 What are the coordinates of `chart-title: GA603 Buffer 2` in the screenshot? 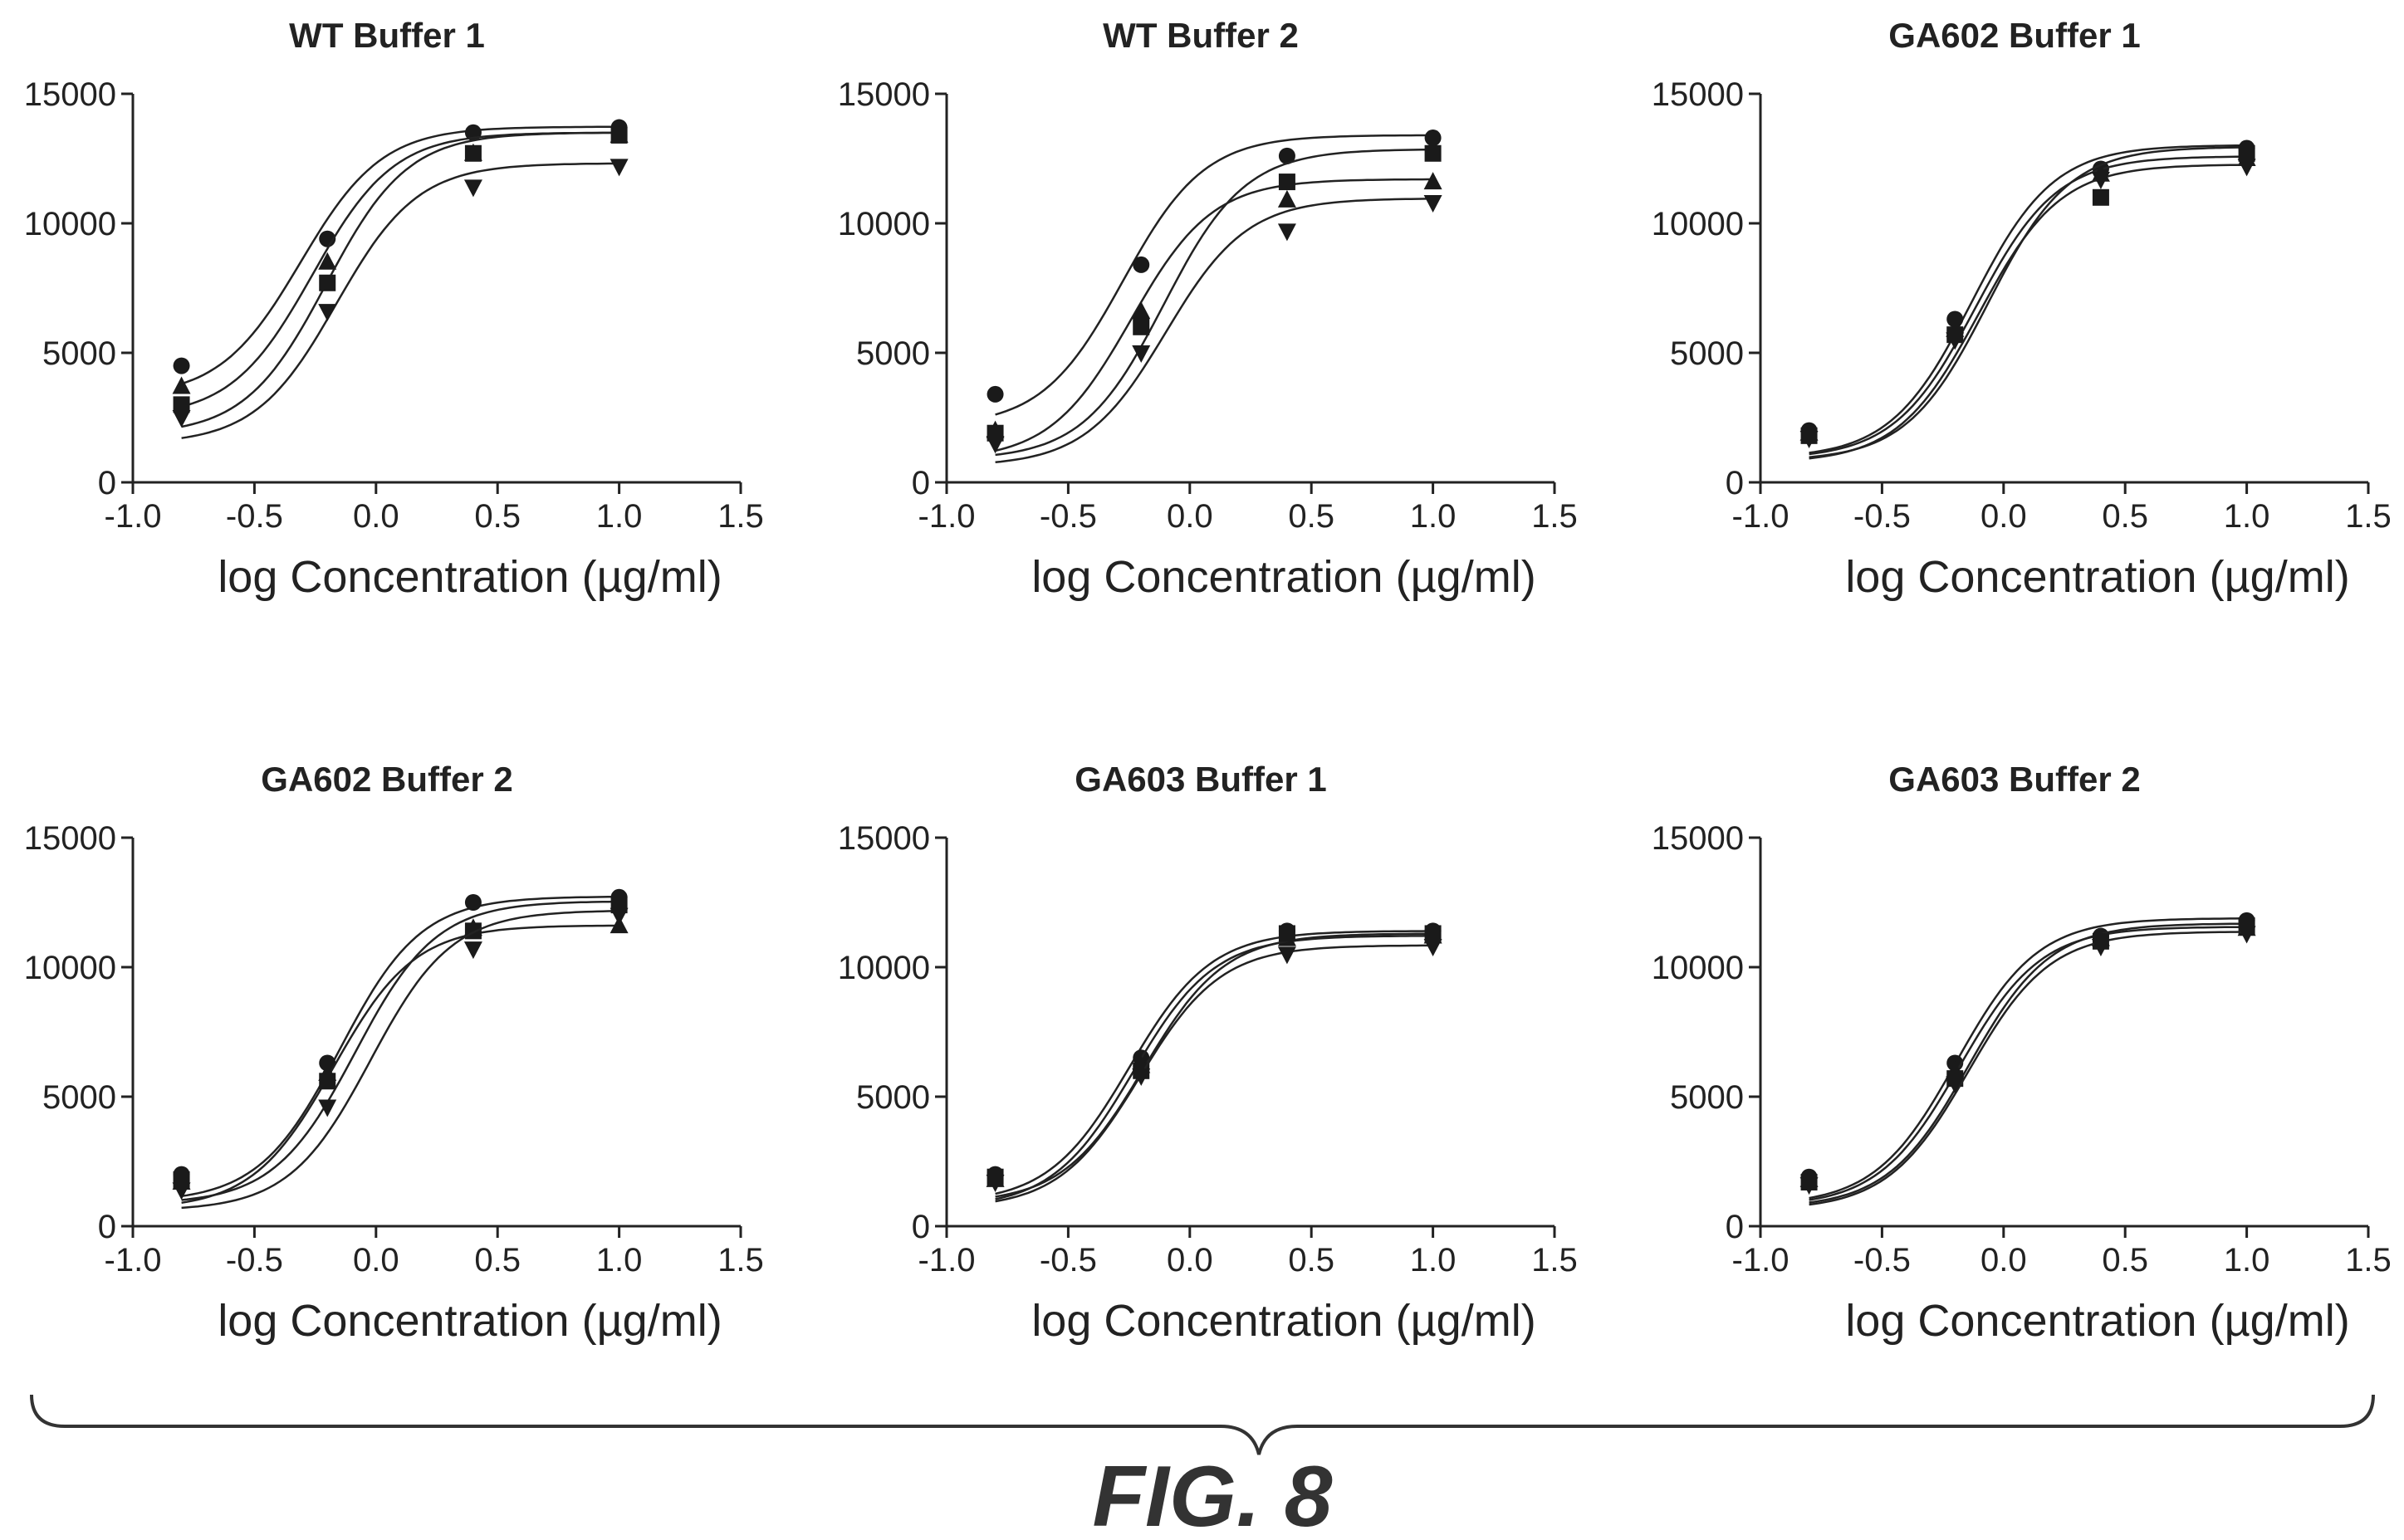 It's located at (2014, 780).